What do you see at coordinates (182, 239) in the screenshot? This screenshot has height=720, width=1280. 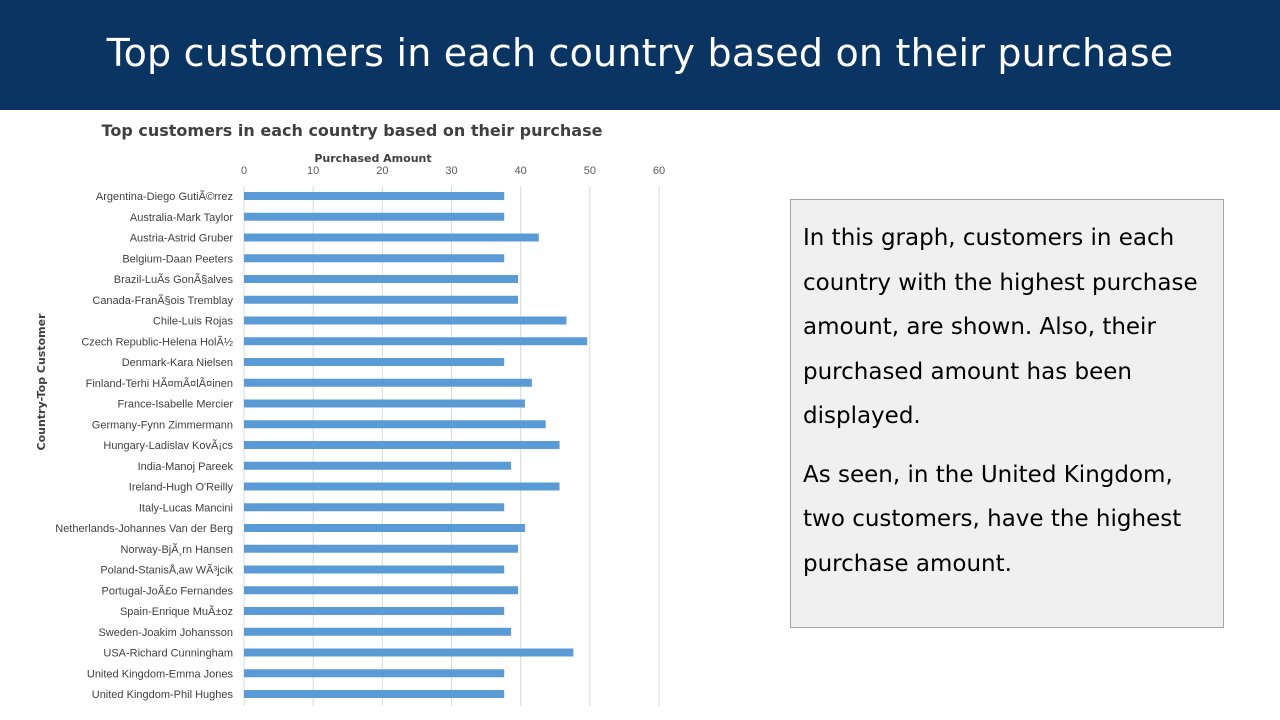 I see `category-label: Austria-Astrid Gruber` at bounding box center [182, 239].